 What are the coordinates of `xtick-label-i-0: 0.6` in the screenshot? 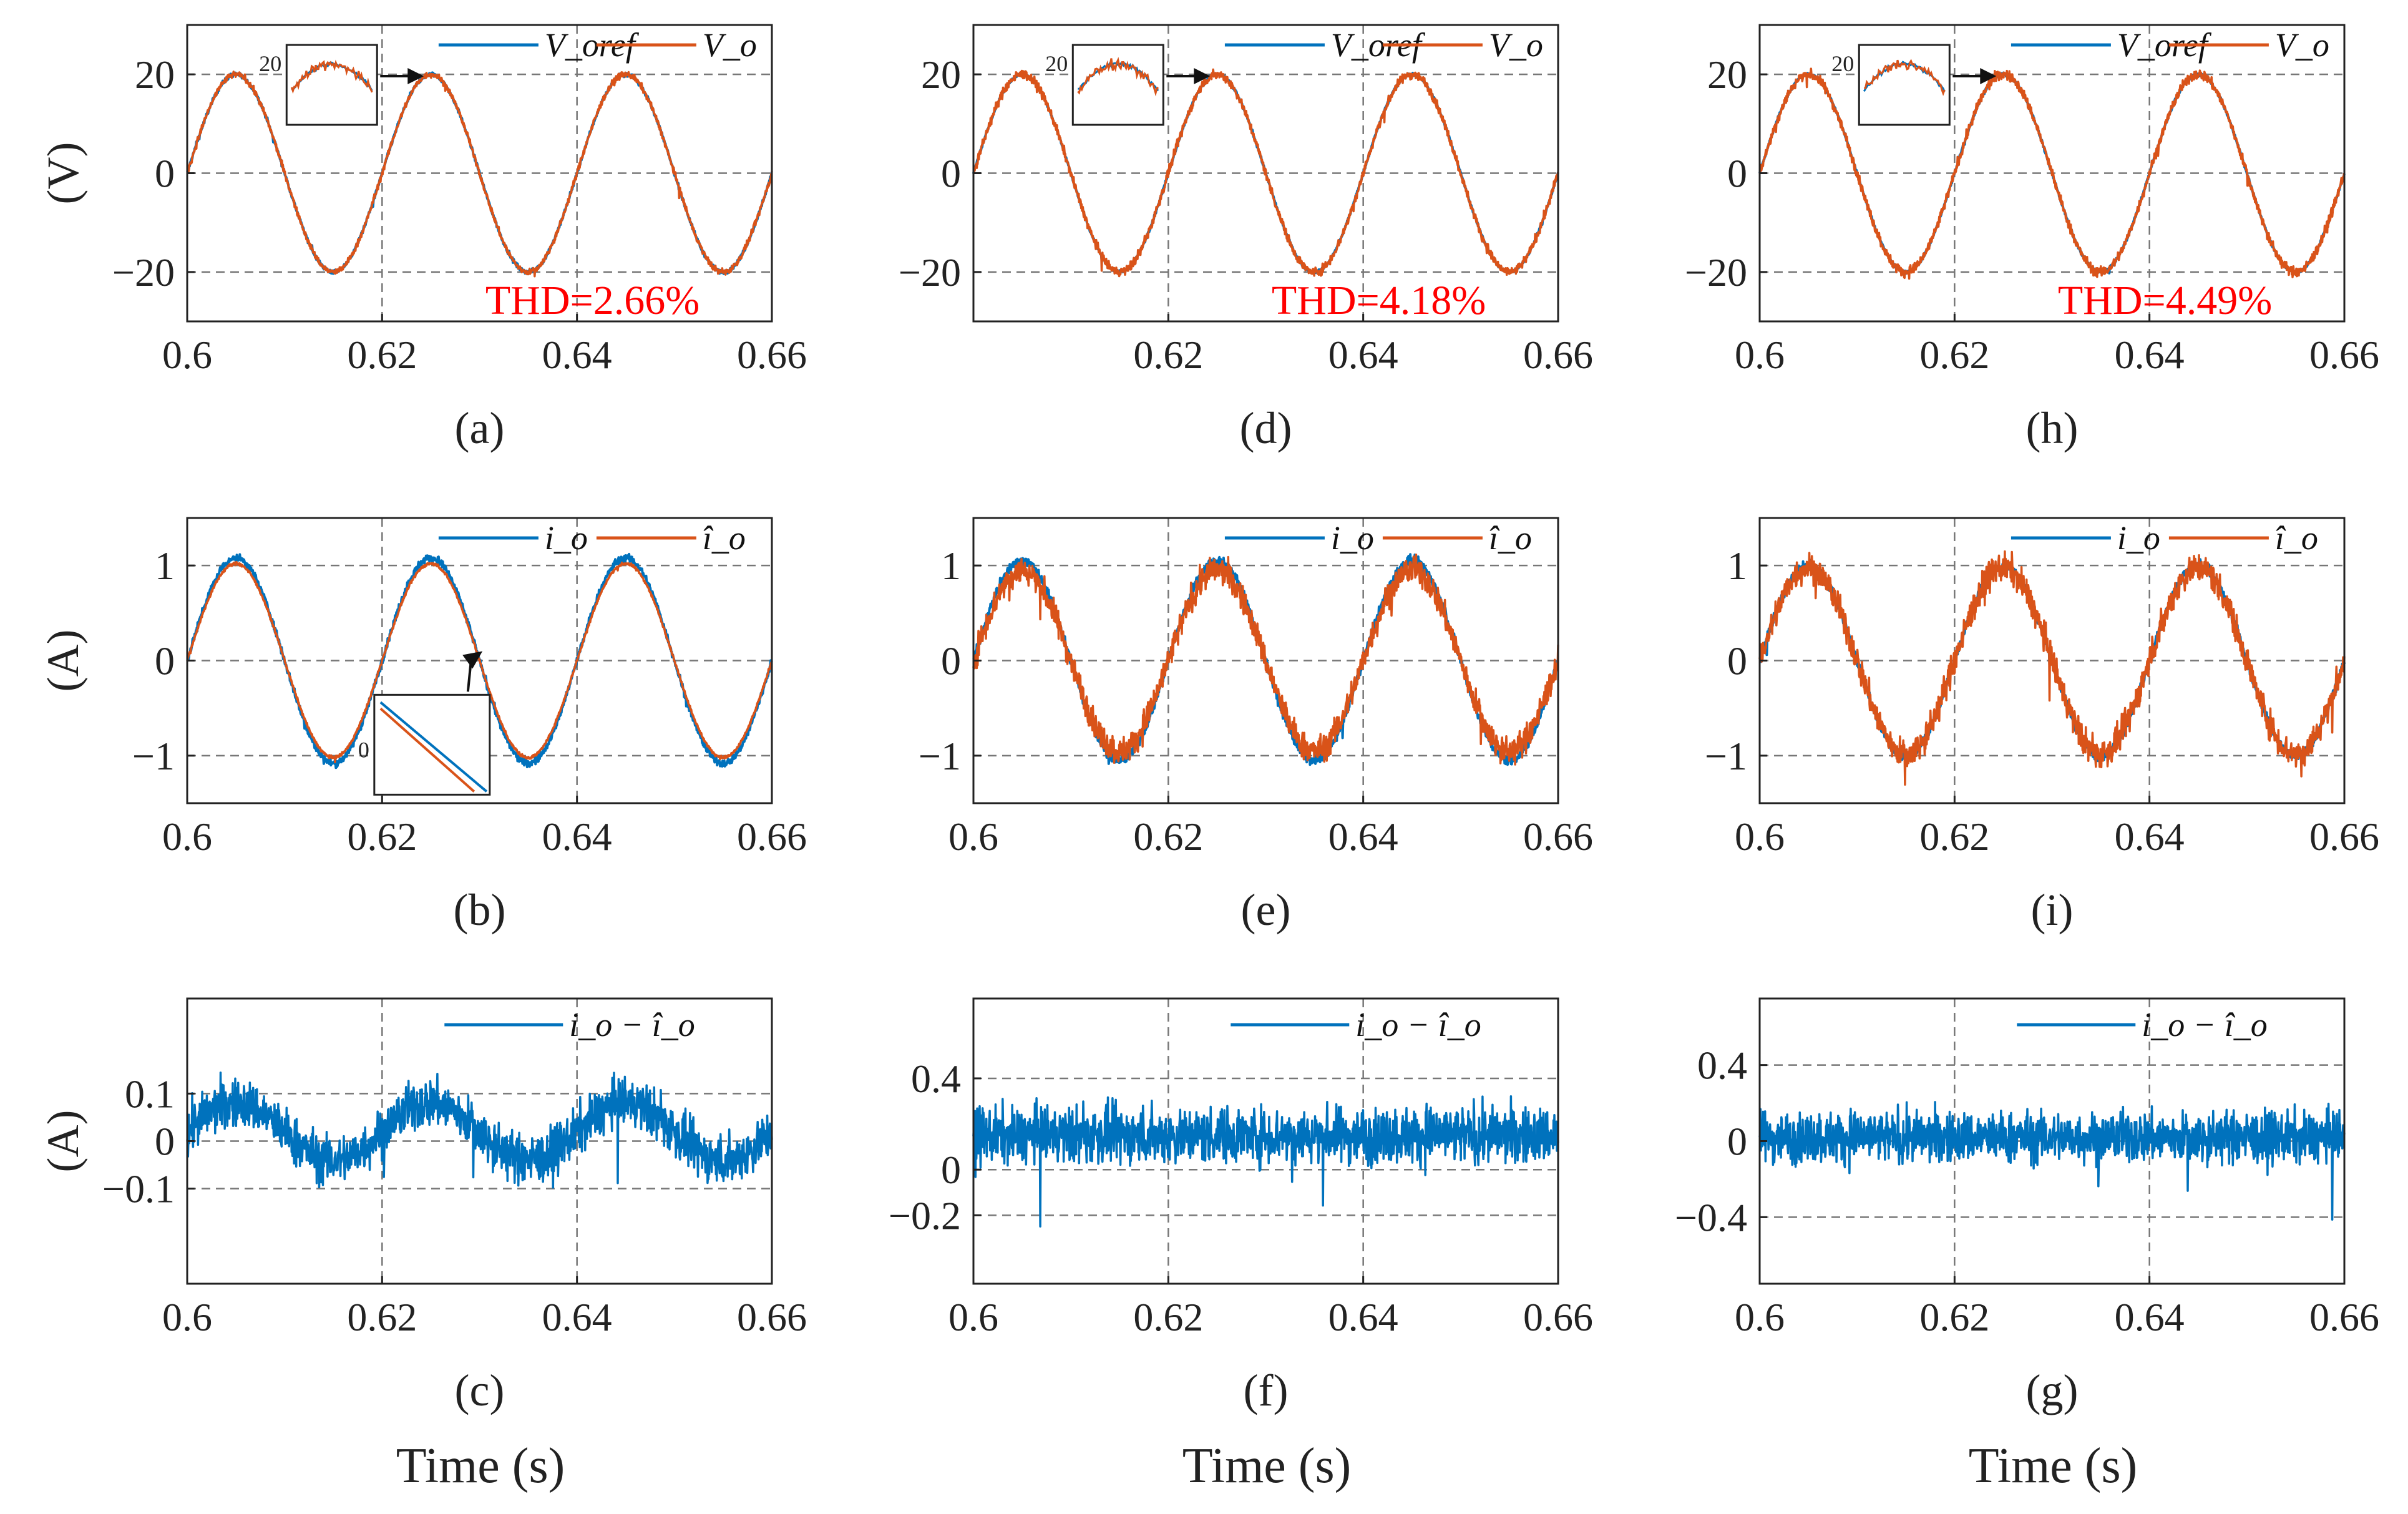 It's located at (1760, 837).